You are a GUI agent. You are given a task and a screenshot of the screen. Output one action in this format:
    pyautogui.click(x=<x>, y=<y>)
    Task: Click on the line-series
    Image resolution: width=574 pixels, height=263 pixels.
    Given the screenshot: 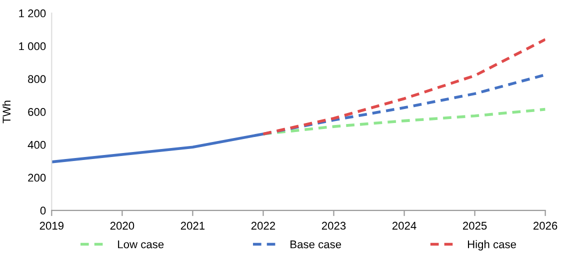 What is the action you would take?
    pyautogui.click(x=404, y=122)
    